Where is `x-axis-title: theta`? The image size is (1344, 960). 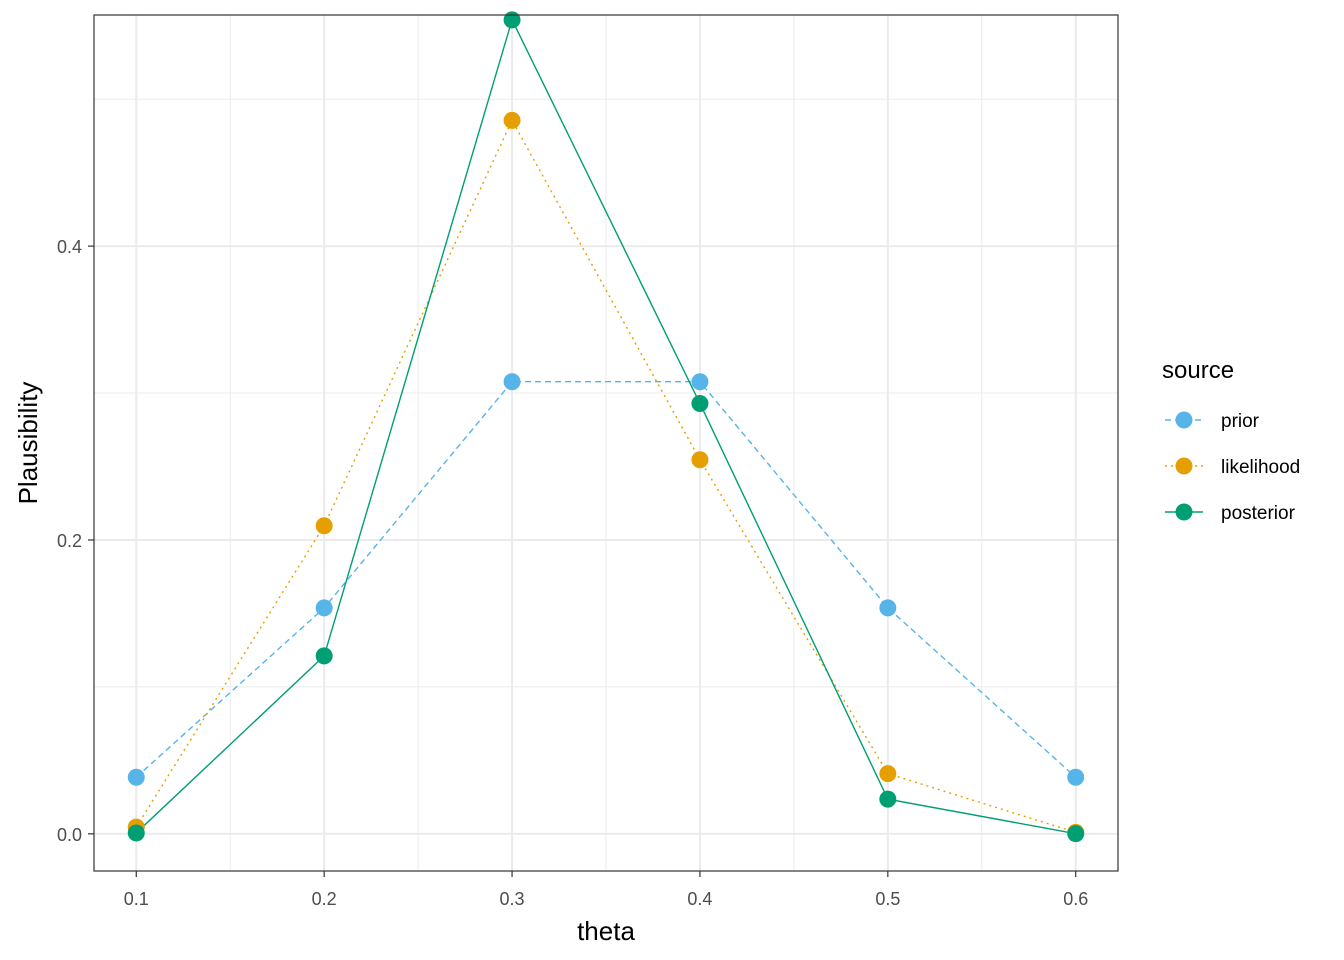 x-axis-title: theta is located at coordinates (606, 931).